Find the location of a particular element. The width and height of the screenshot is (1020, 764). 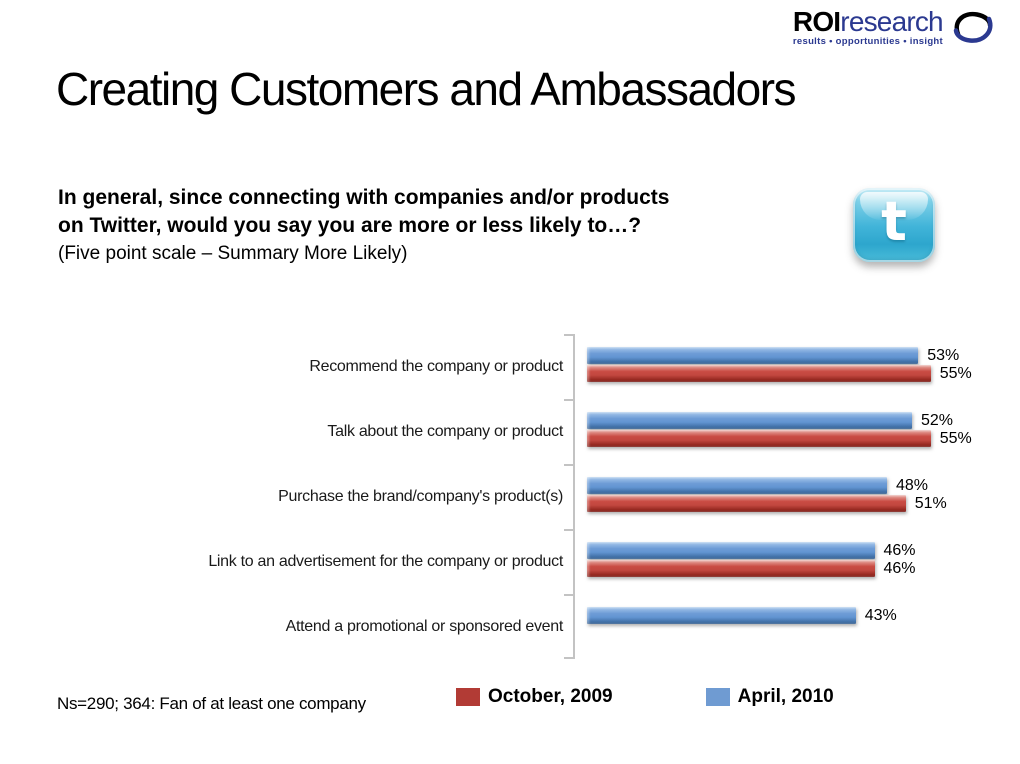

value-label: 52% is located at coordinates (937, 420).